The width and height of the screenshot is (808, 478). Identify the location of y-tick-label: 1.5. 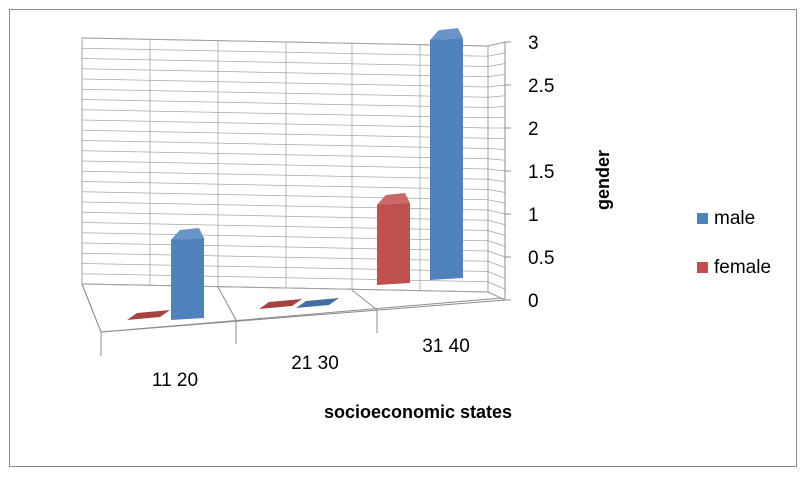
(541, 172).